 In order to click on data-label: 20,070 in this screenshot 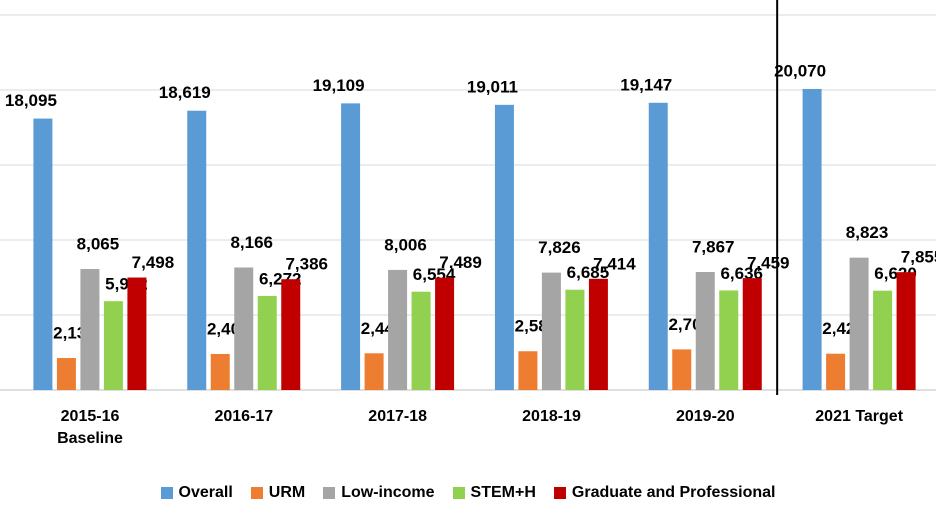, I will do `click(800, 70)`.